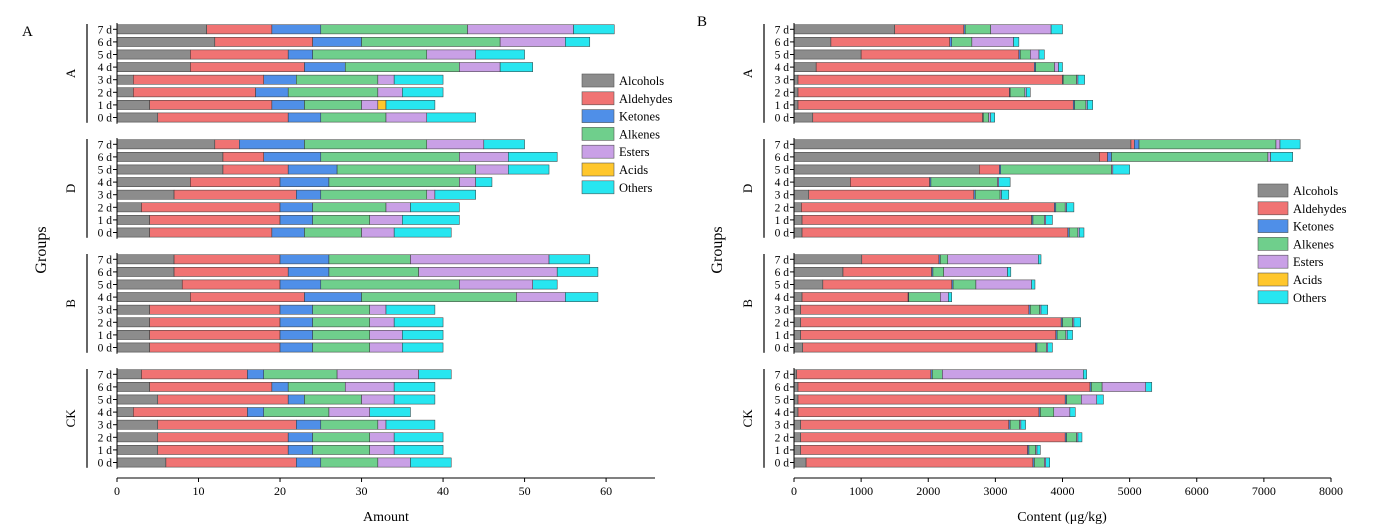 The height and width of the screenshot is (525, 1384). What do you see at coordinates (797, 322) in the screenshot?
I see `bar-segment-b-2-d-alcohols` at bounding box center [797, 322].